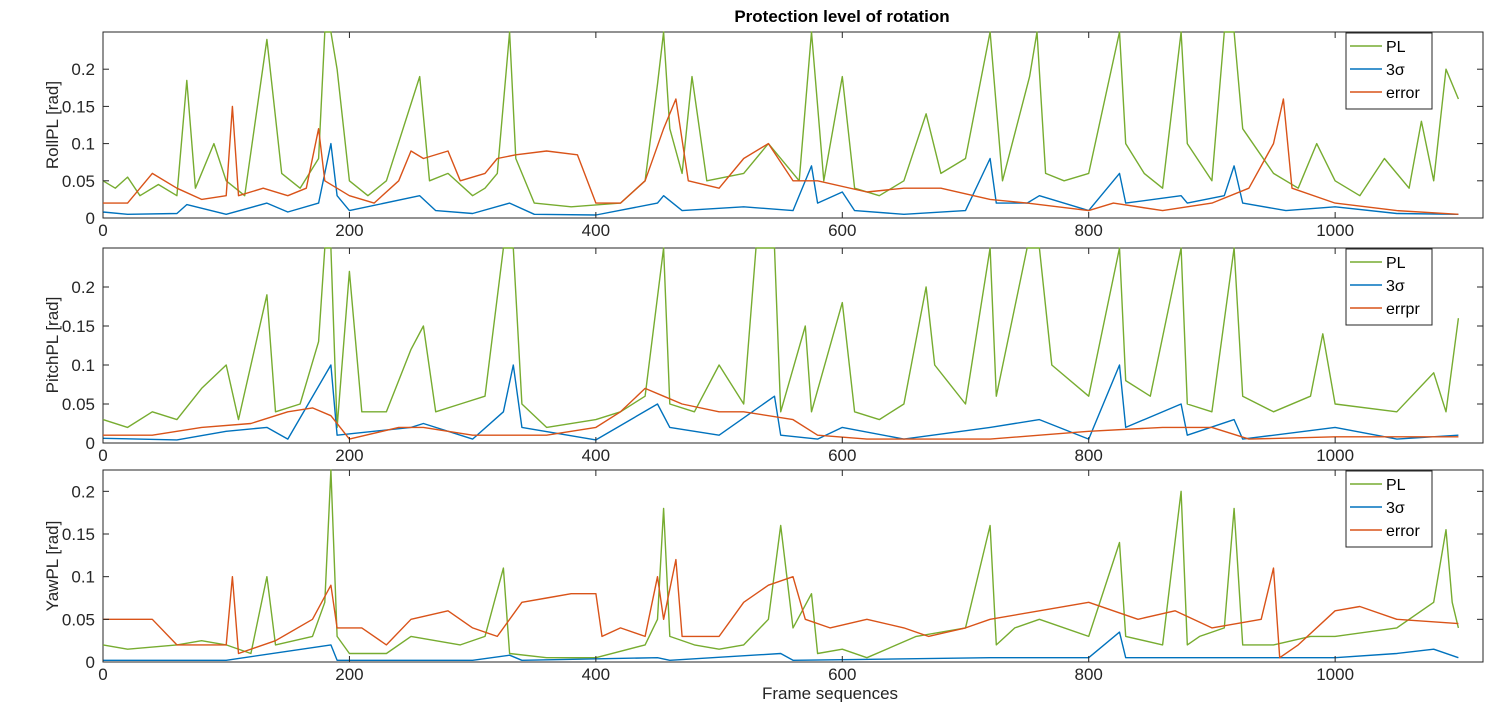  Describe the element at coordinates (52, 125) in the screenshot. I see `ylabel-roll: RollPL [rad]` at that location.